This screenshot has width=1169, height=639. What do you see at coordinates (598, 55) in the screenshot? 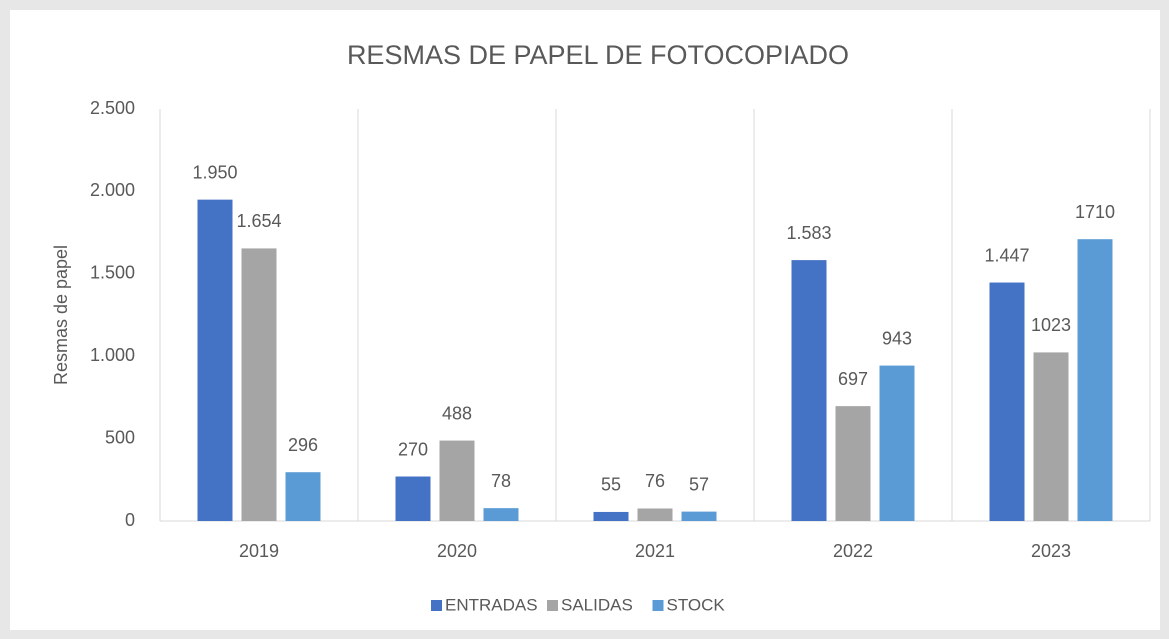
I see `chart-title: RESMAS DE PAPEL DE FOTOCOPIADO` at bounding box center [598, 55].